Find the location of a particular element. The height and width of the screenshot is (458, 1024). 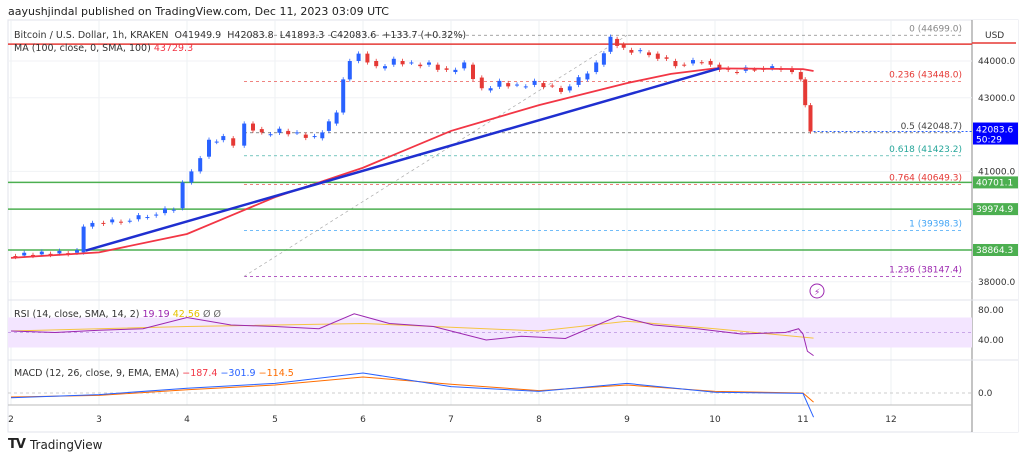

macd-label: MACD (12, 26, close, 9, EMA, EMA) is located at coordinates (97, 373).